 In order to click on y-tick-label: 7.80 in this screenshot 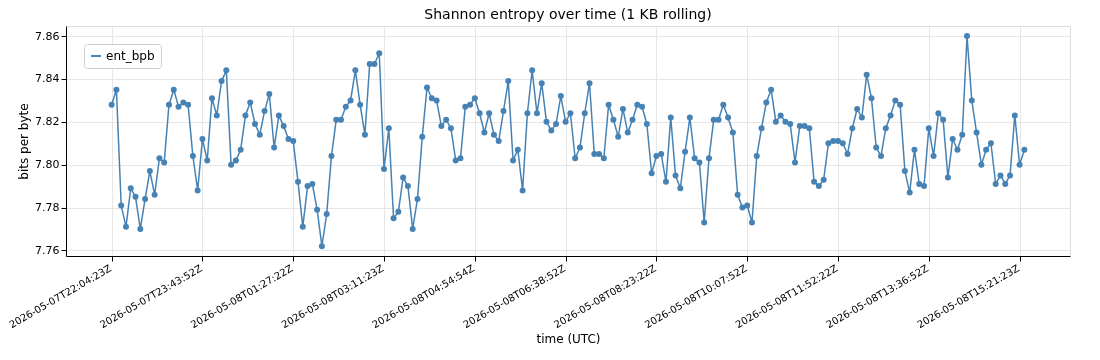, I will do `click(47, 165)`.